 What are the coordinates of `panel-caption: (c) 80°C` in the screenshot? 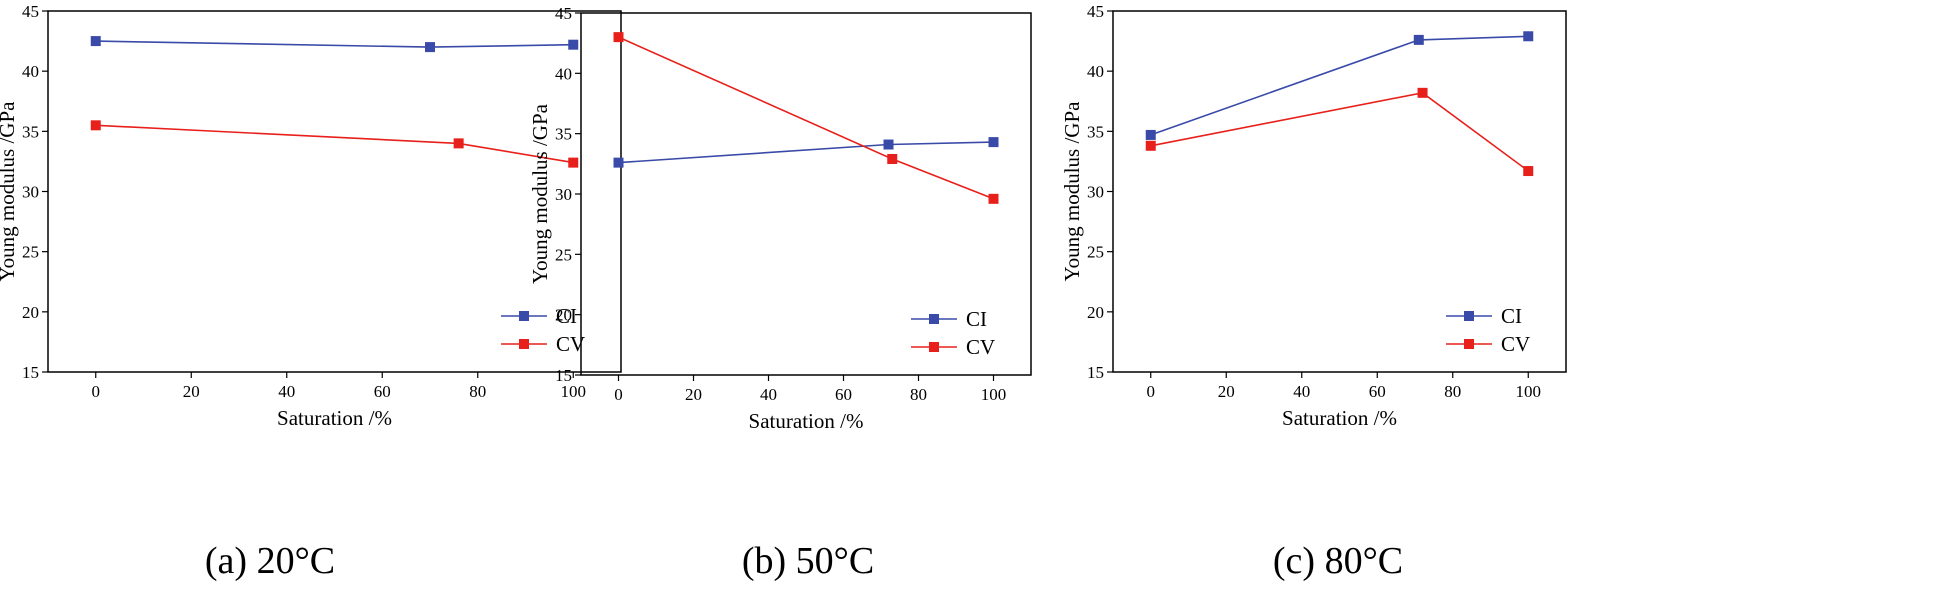 It's located at (1338, 561).